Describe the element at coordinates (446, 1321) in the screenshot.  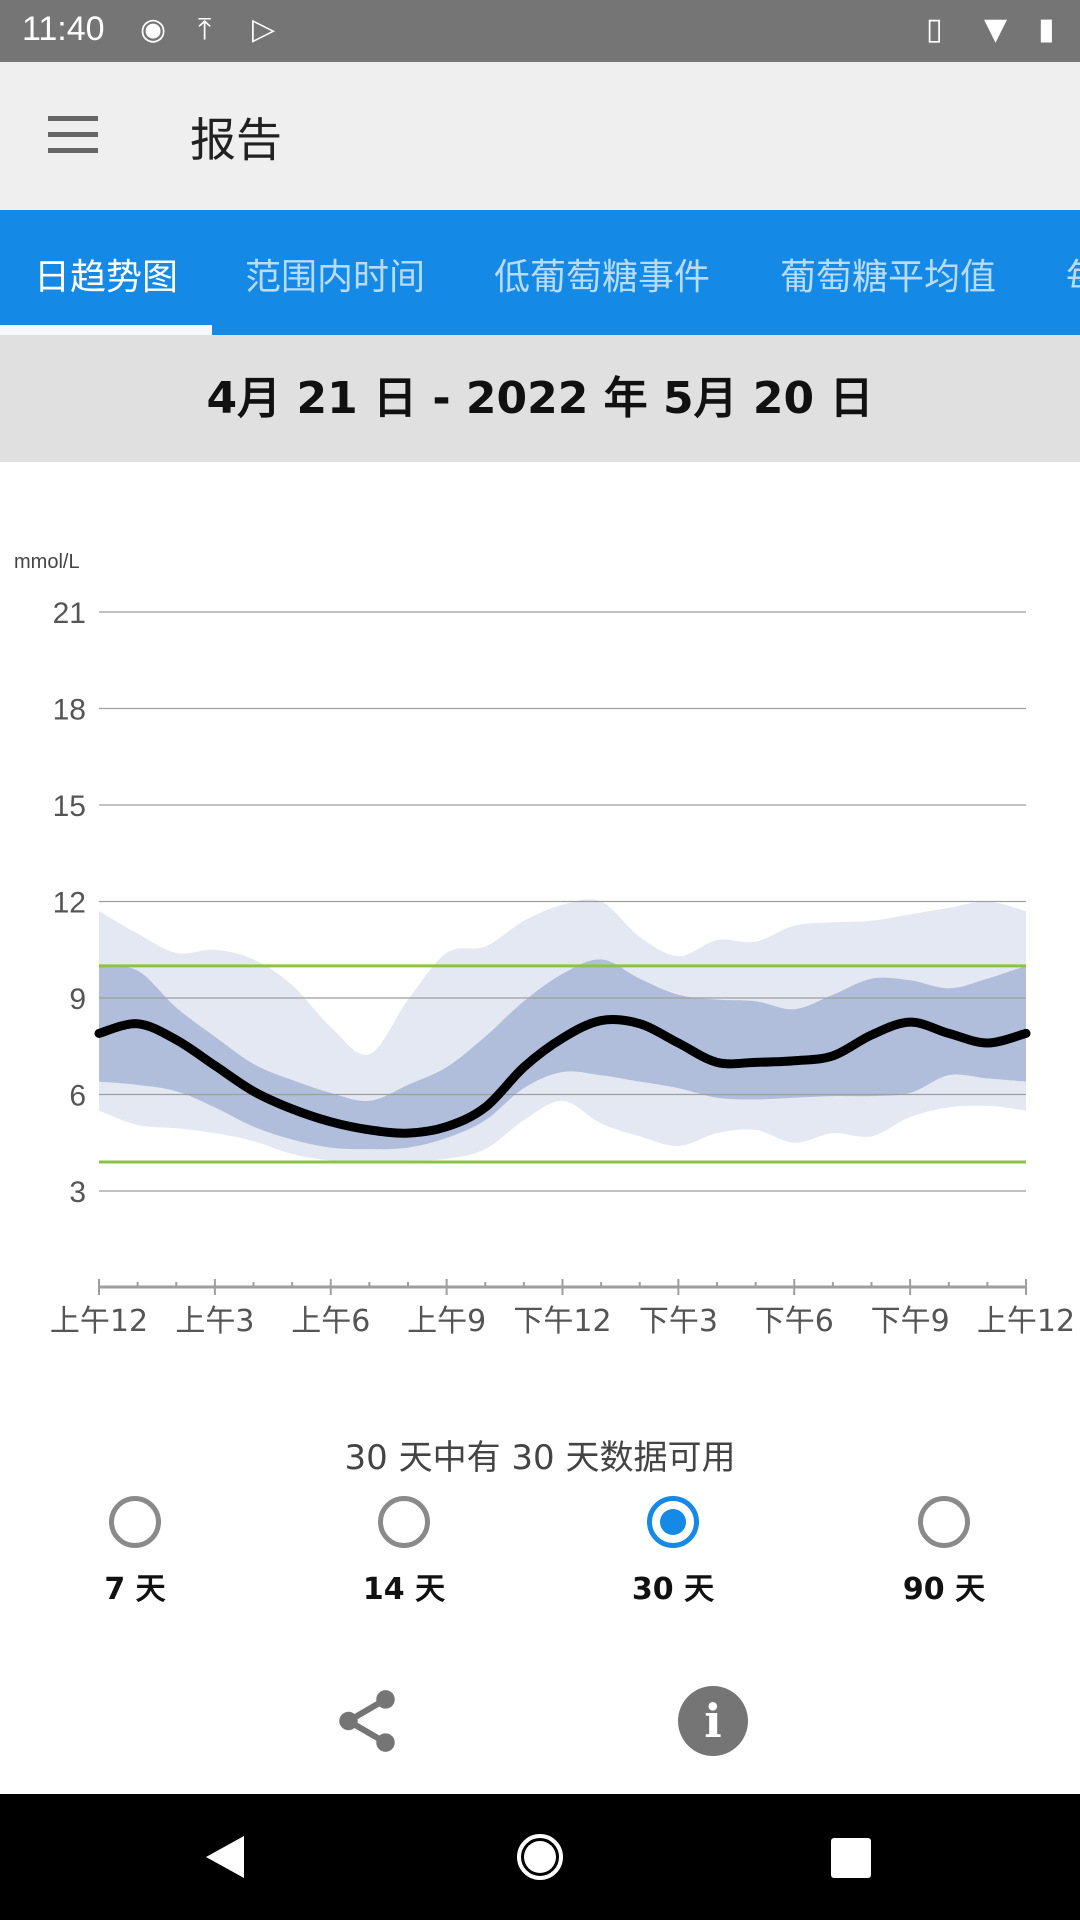
I see `x-tick-label: 上午9` at that location.